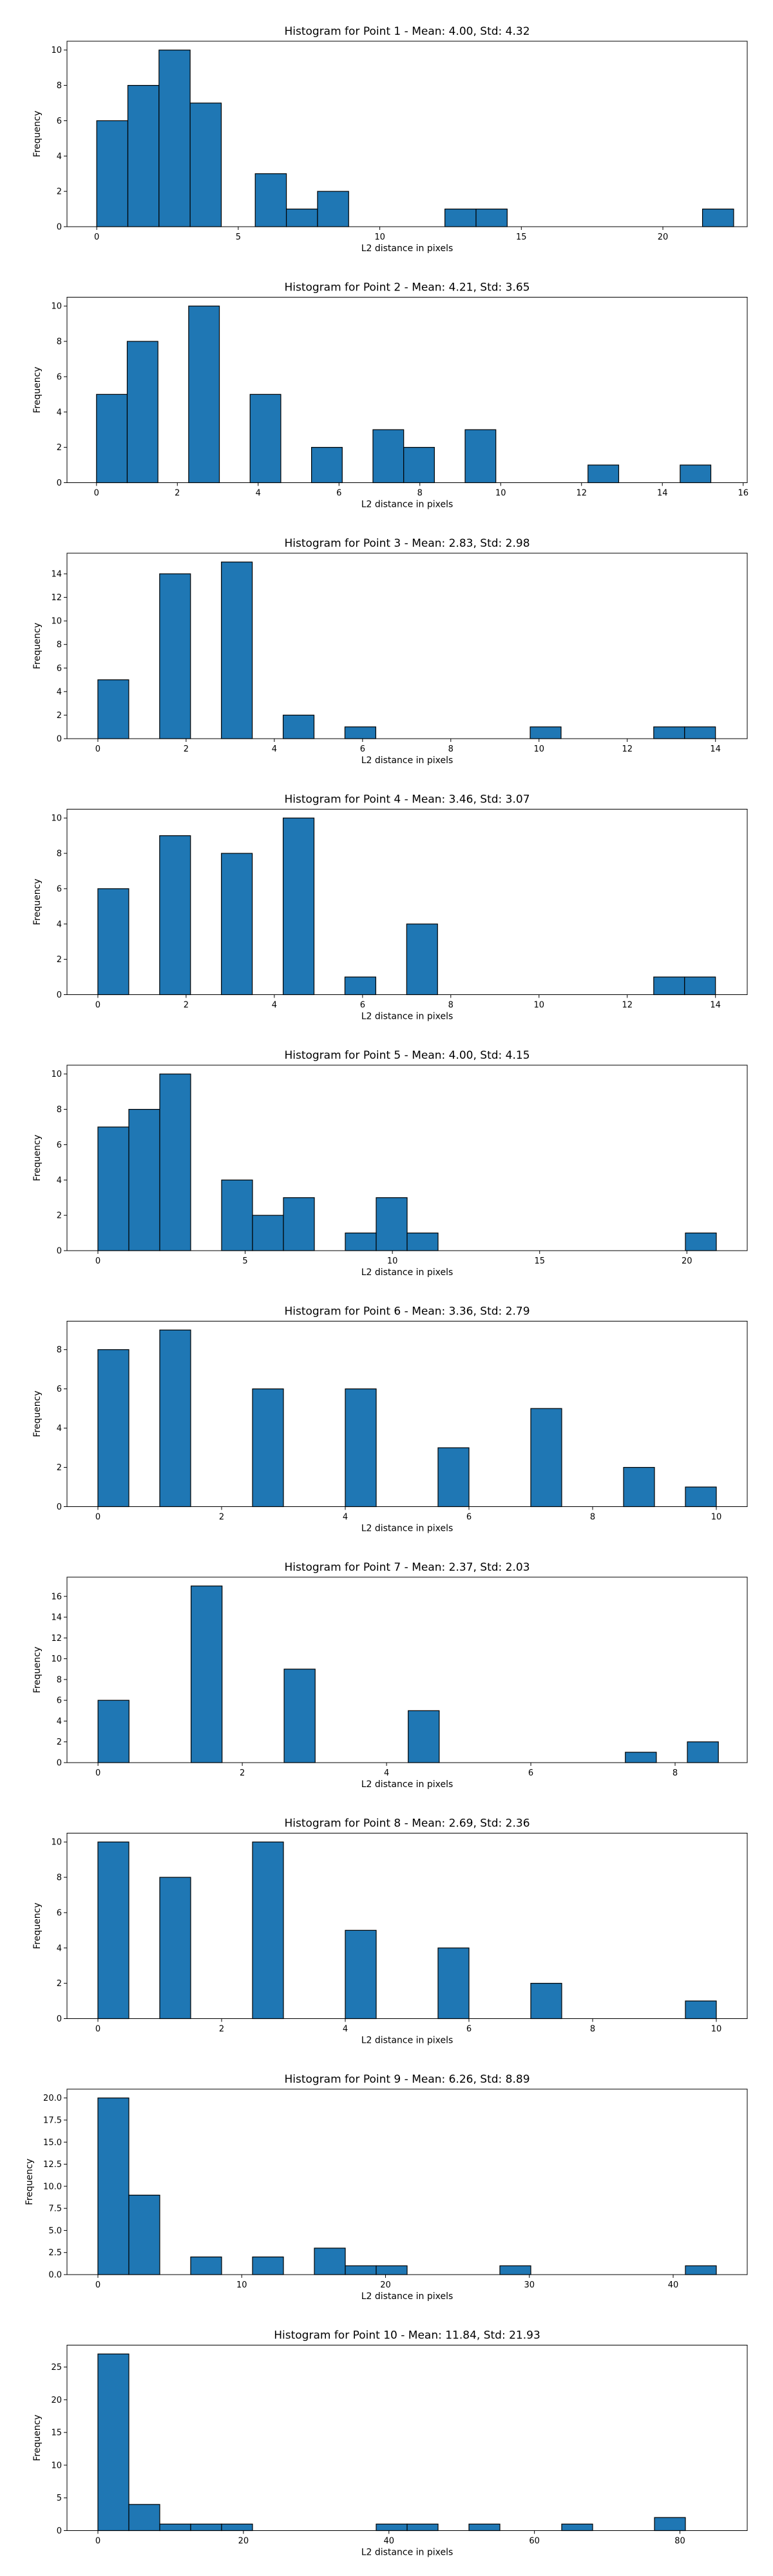 Image resolution: width=773 pixels, height=2576 pixels. I want to click on y-tick-label: 17.5, so click(52, 2121).